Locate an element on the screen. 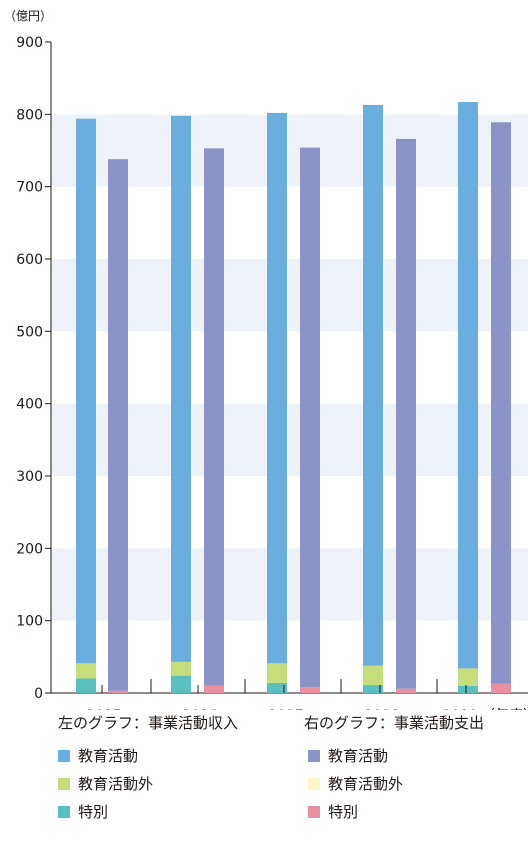 The width and height of the screenshot is (528, 849). income-bar-2017-教育活動 is located at coordinates (277, 388).